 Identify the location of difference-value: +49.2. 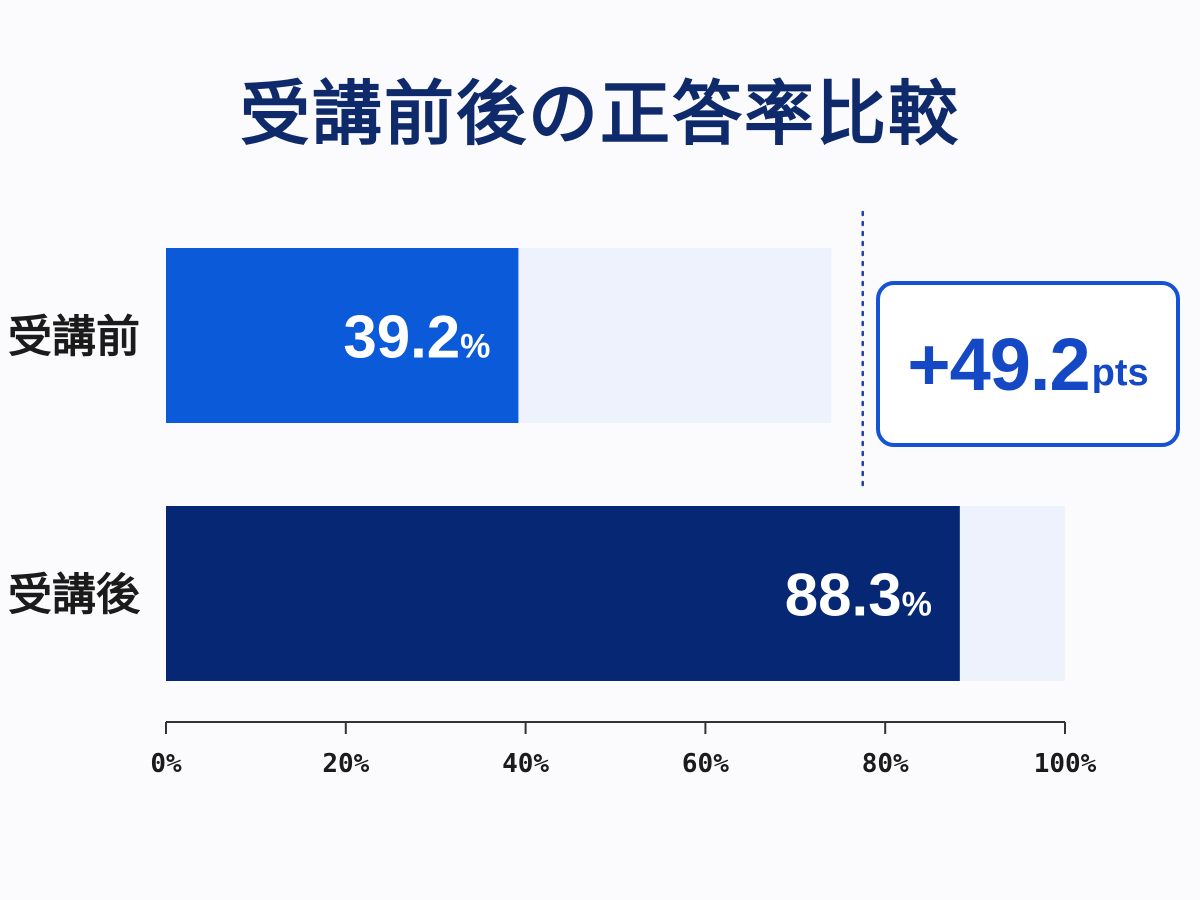
(998, 364).